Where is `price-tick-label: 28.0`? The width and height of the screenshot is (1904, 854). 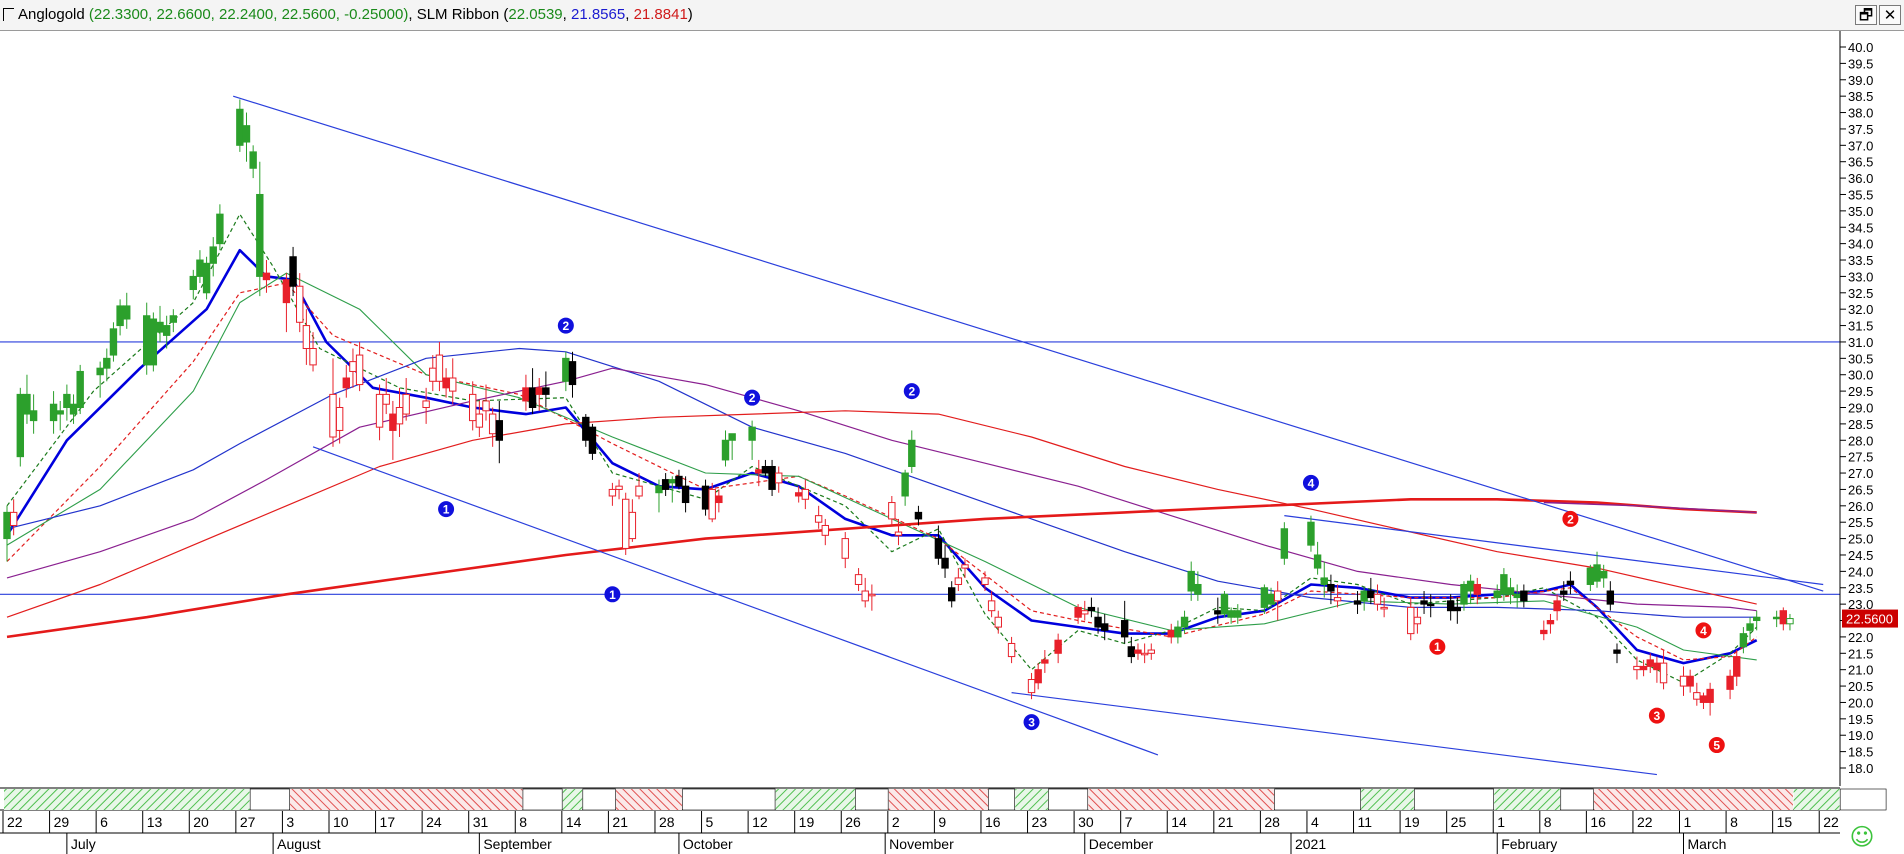 price-tick-label: 28.0 is located at coordinates (1860, 440).